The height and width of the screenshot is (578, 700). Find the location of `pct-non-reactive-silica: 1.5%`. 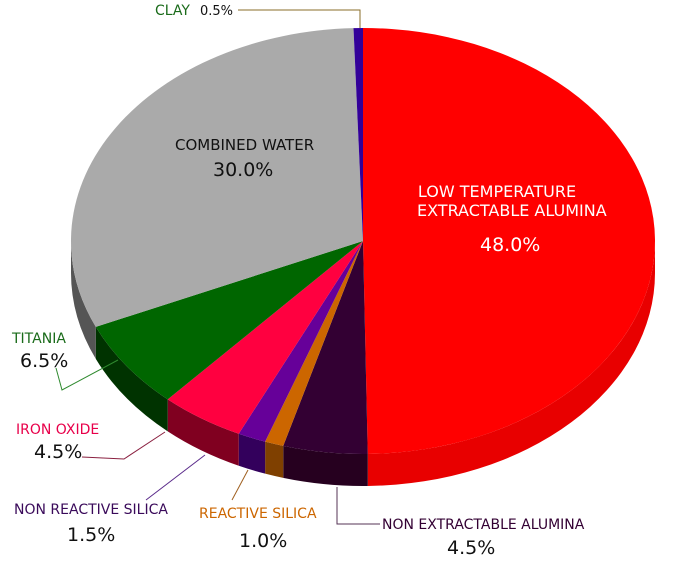

pct-non-reactive-silica: 1.5% is located at coordinates (91, 535).